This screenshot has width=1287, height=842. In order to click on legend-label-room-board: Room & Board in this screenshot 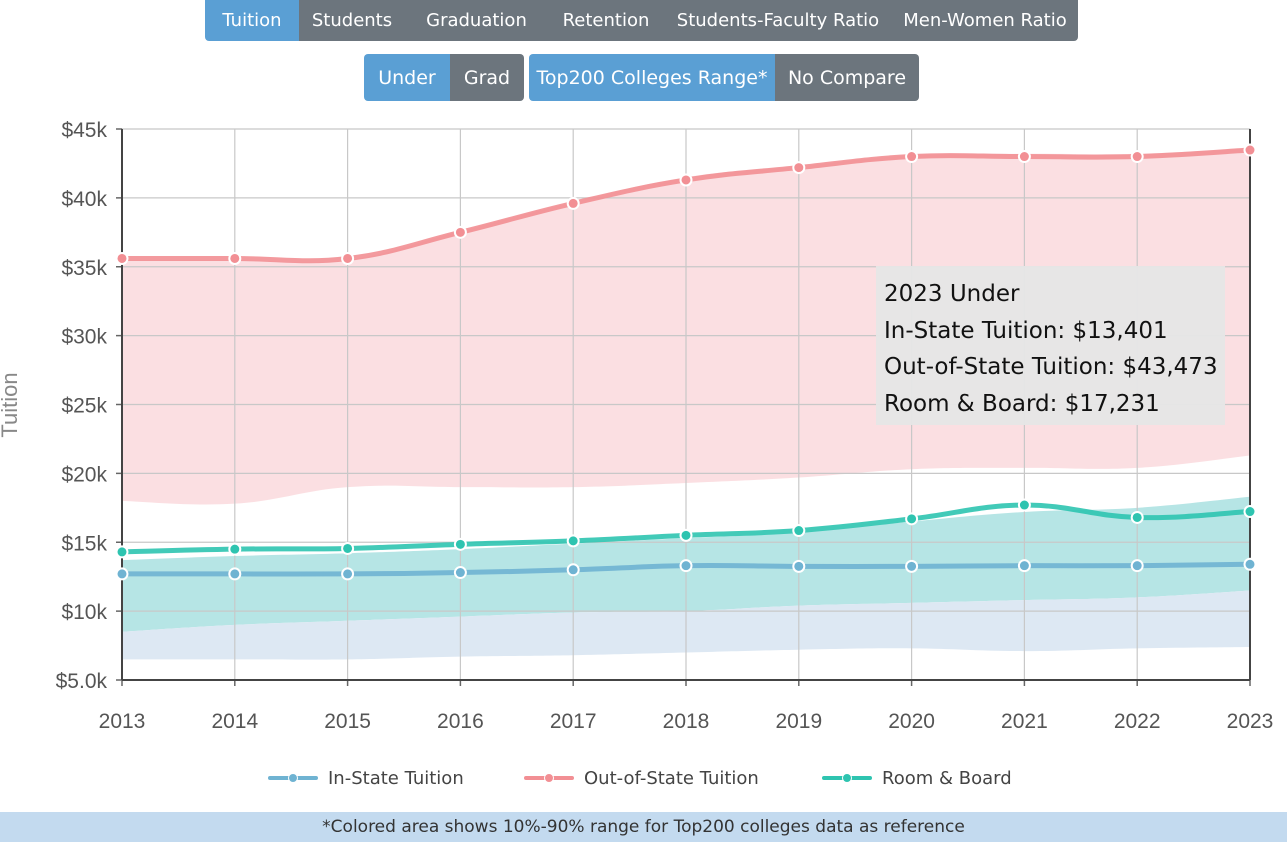, I will do `click(947, 778)`.